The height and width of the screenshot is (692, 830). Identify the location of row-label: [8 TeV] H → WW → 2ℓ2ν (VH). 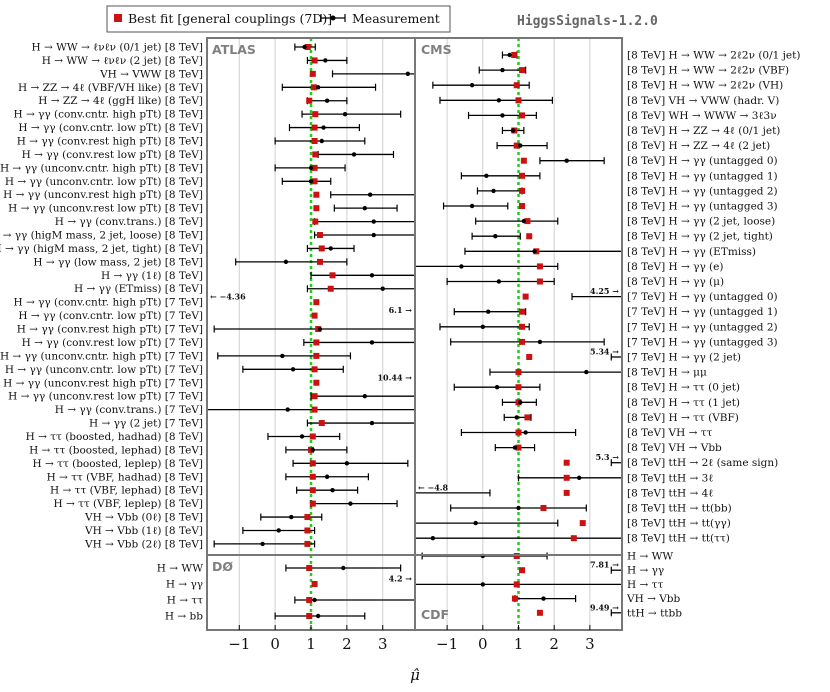
(705, 86).